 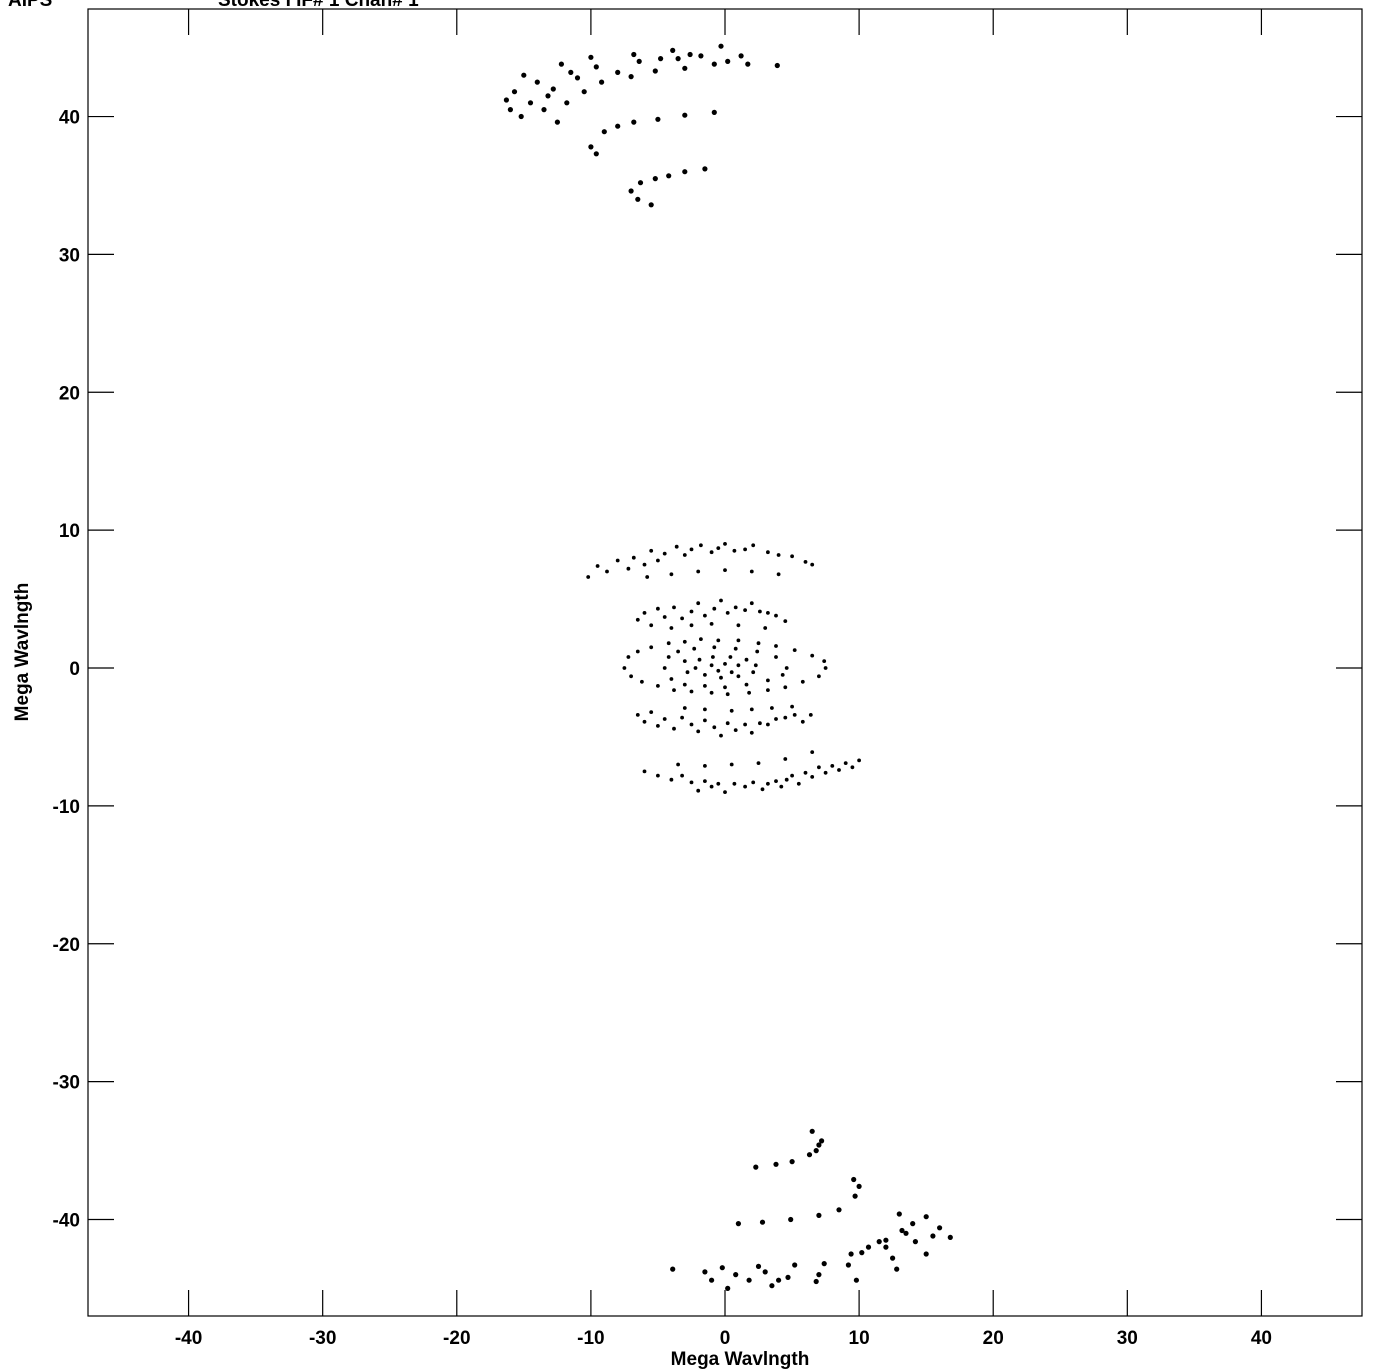 I want to click on header-program-label: AIPS, so click(x=30, y=5).